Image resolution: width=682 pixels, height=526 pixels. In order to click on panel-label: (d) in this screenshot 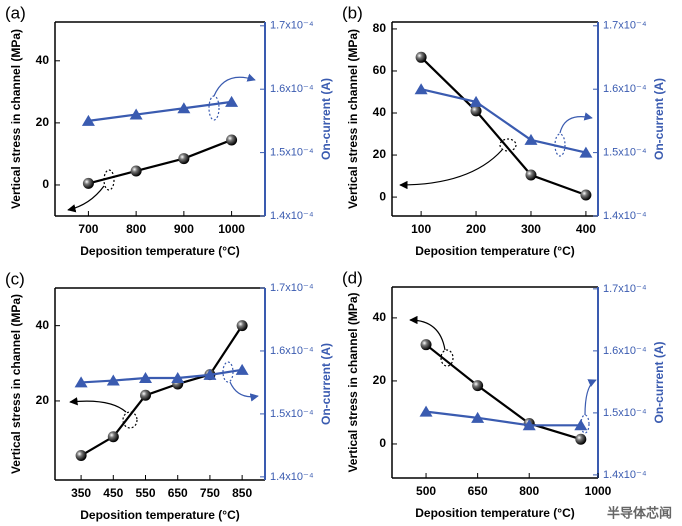, I will do `click(352, 277)`.